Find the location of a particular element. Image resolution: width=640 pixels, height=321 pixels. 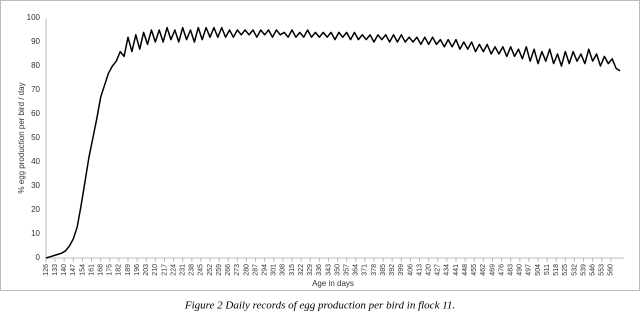

x-tick-label: 196 is located at coordinates (137, 270).